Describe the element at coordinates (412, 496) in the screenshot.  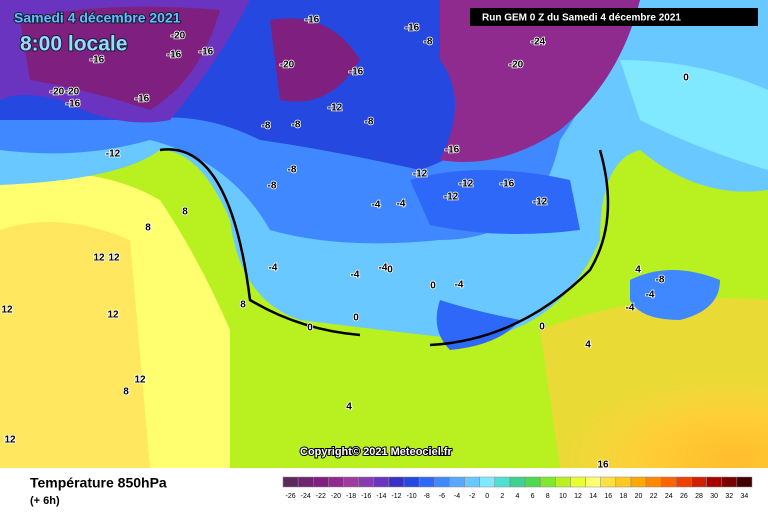
I see `legend-label: -10` at that location.